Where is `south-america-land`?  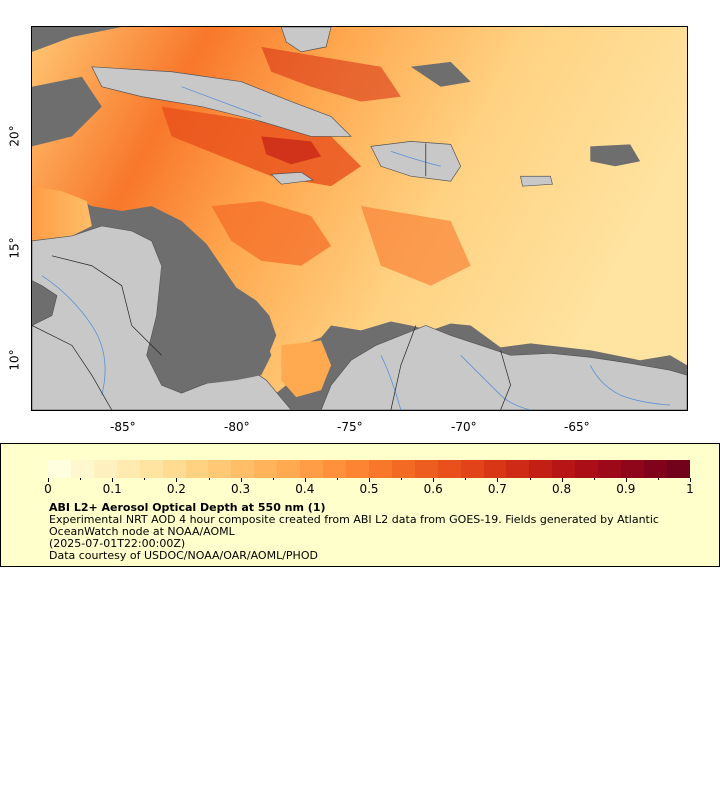
south-america-land is located at coordinates (503, 367).